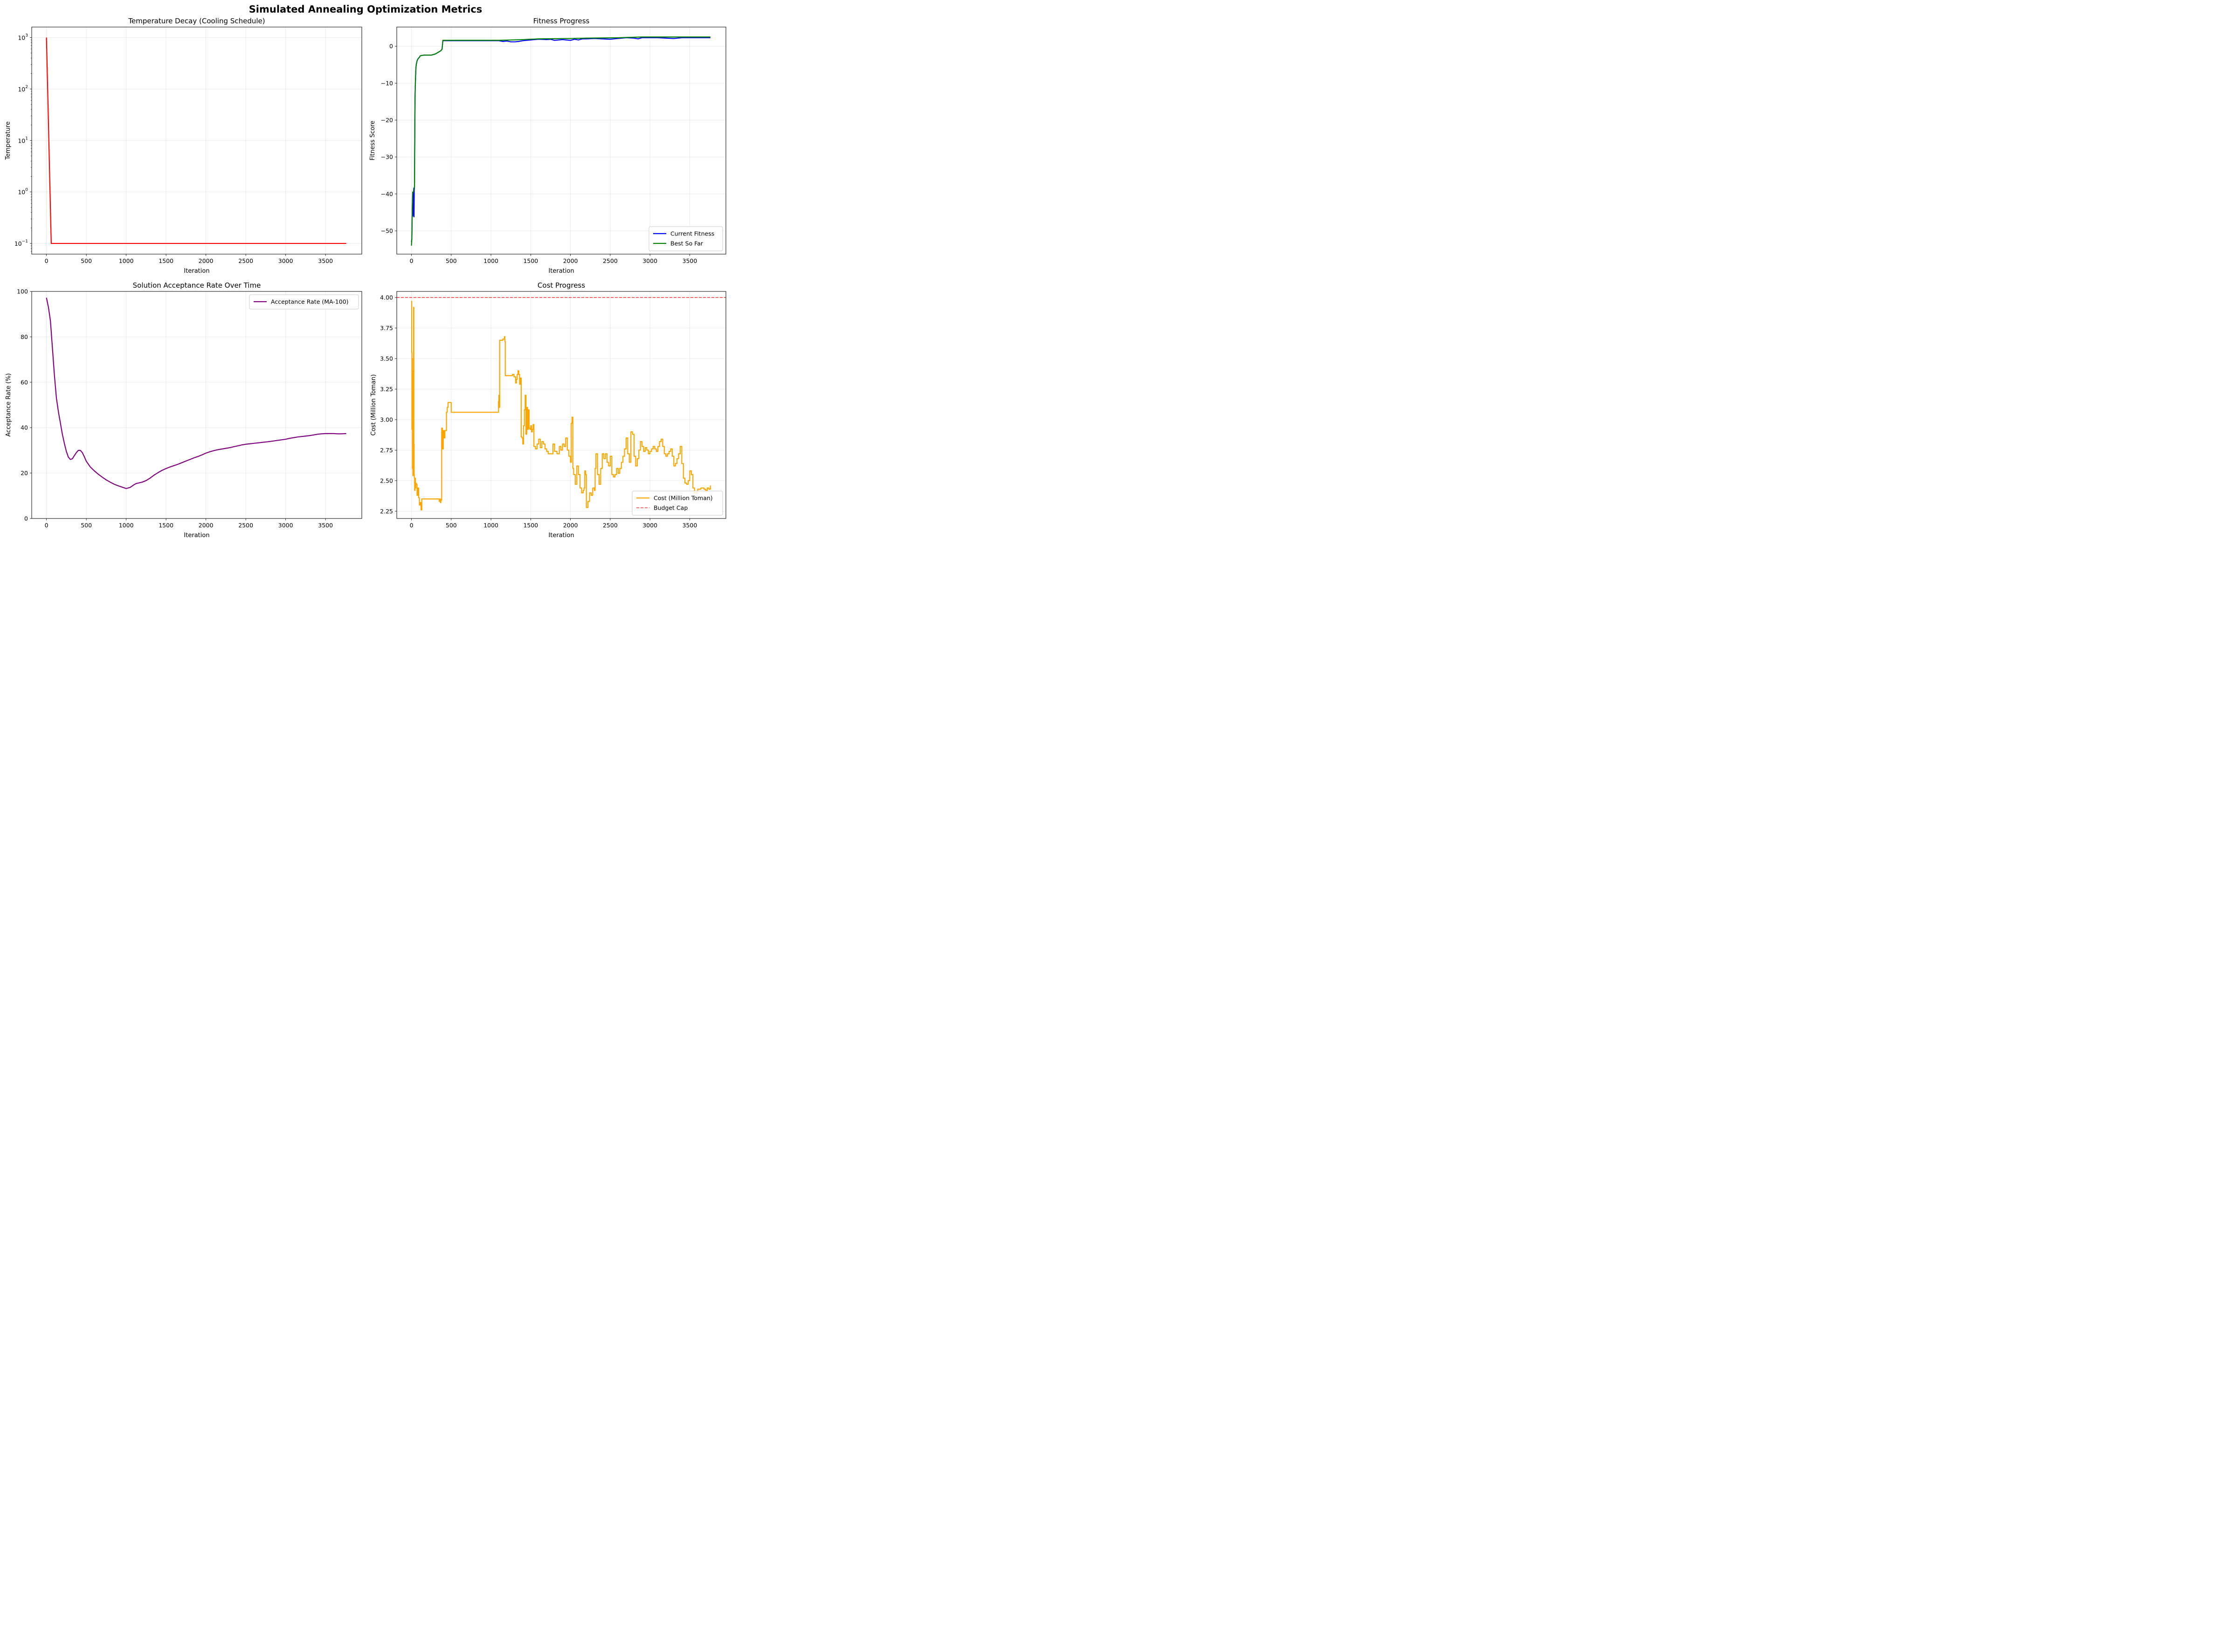 The width and height of the screenshot is (2222, 1652). I want to click on fitness-legend-box, so click(686, 238).